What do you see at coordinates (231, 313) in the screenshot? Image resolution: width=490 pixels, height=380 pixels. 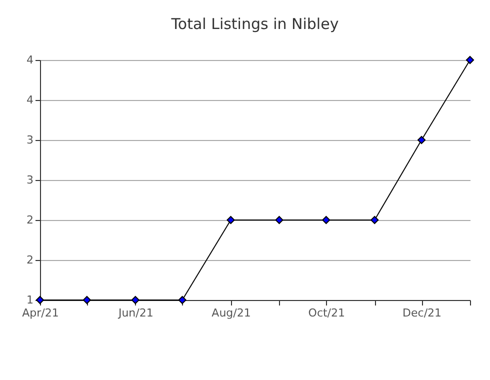 I see `x-tick-label: Aug/21` at bounding box center [231, 313].